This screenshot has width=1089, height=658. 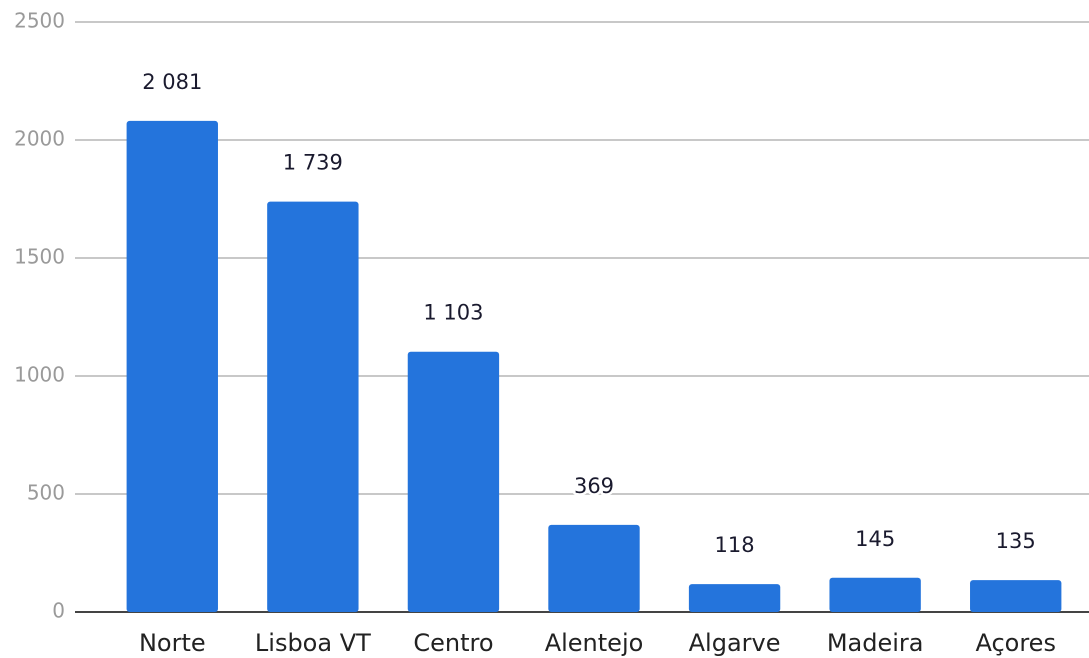 I want to click on x-tick-label: Norte, so click(x=172, y=643).